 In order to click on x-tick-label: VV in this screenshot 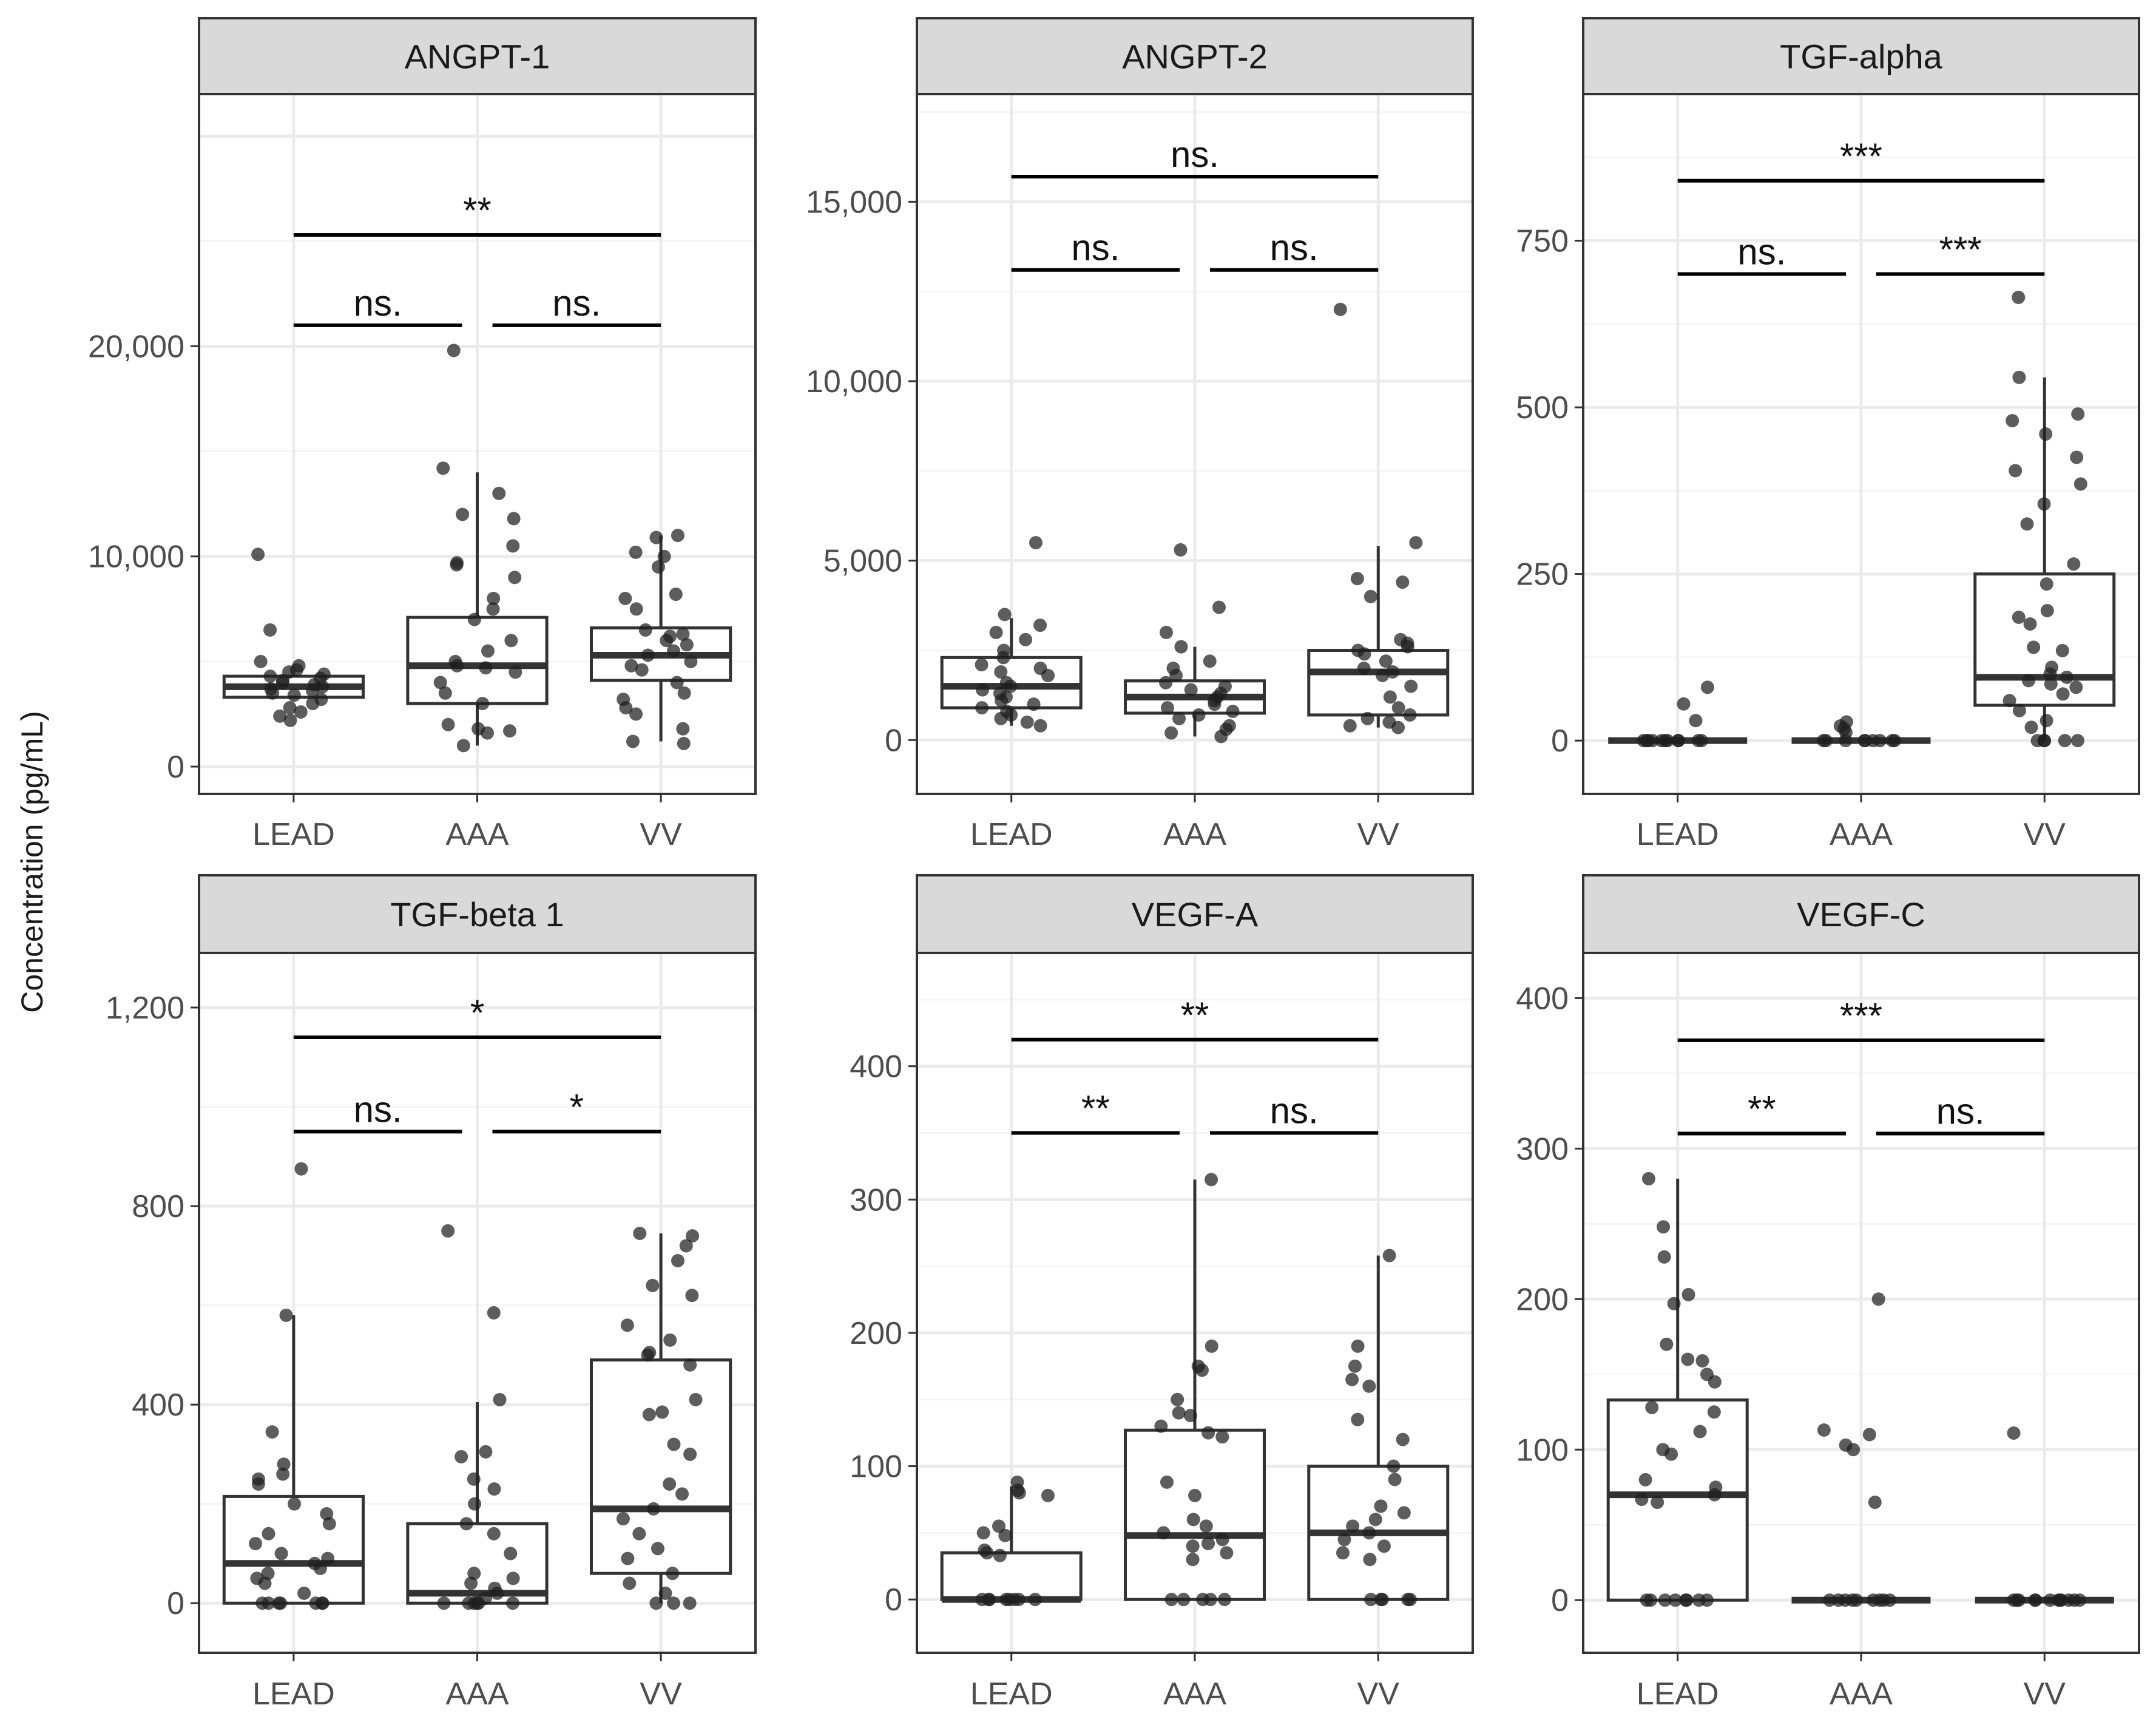, I will do `click(661, 834)`.